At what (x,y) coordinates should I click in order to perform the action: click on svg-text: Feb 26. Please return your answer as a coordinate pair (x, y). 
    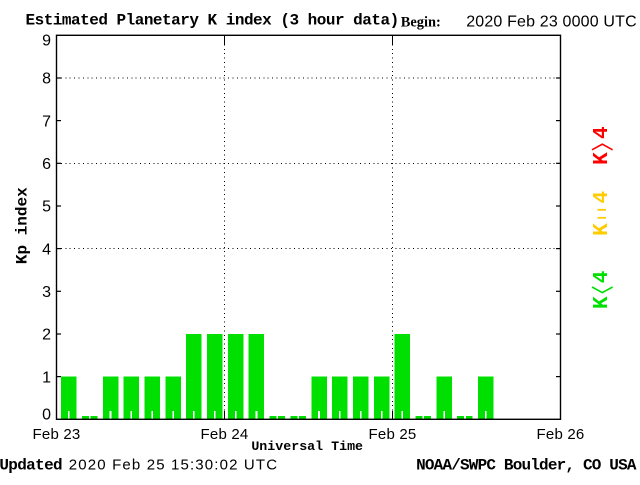
    Looking at the image, I should click on (561, 434).